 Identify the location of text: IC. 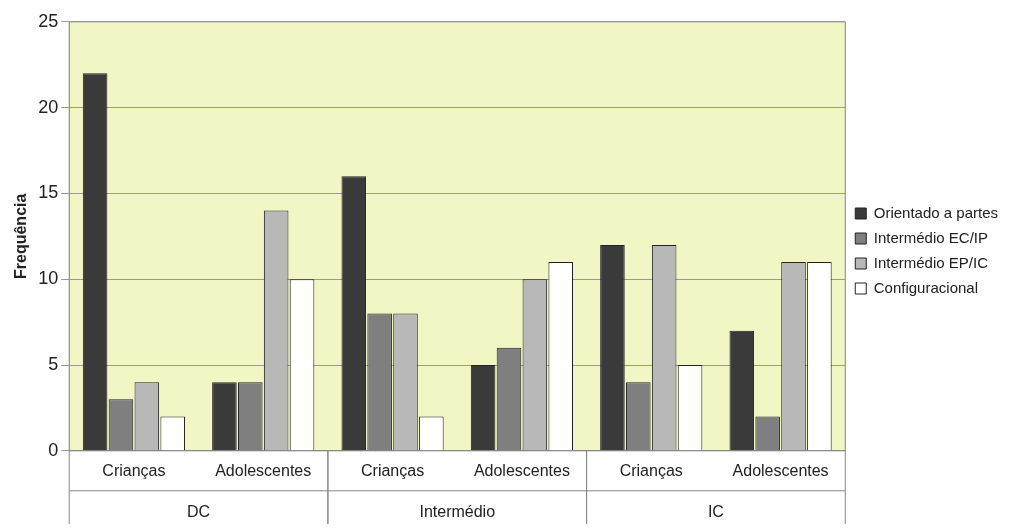
(715, 512).